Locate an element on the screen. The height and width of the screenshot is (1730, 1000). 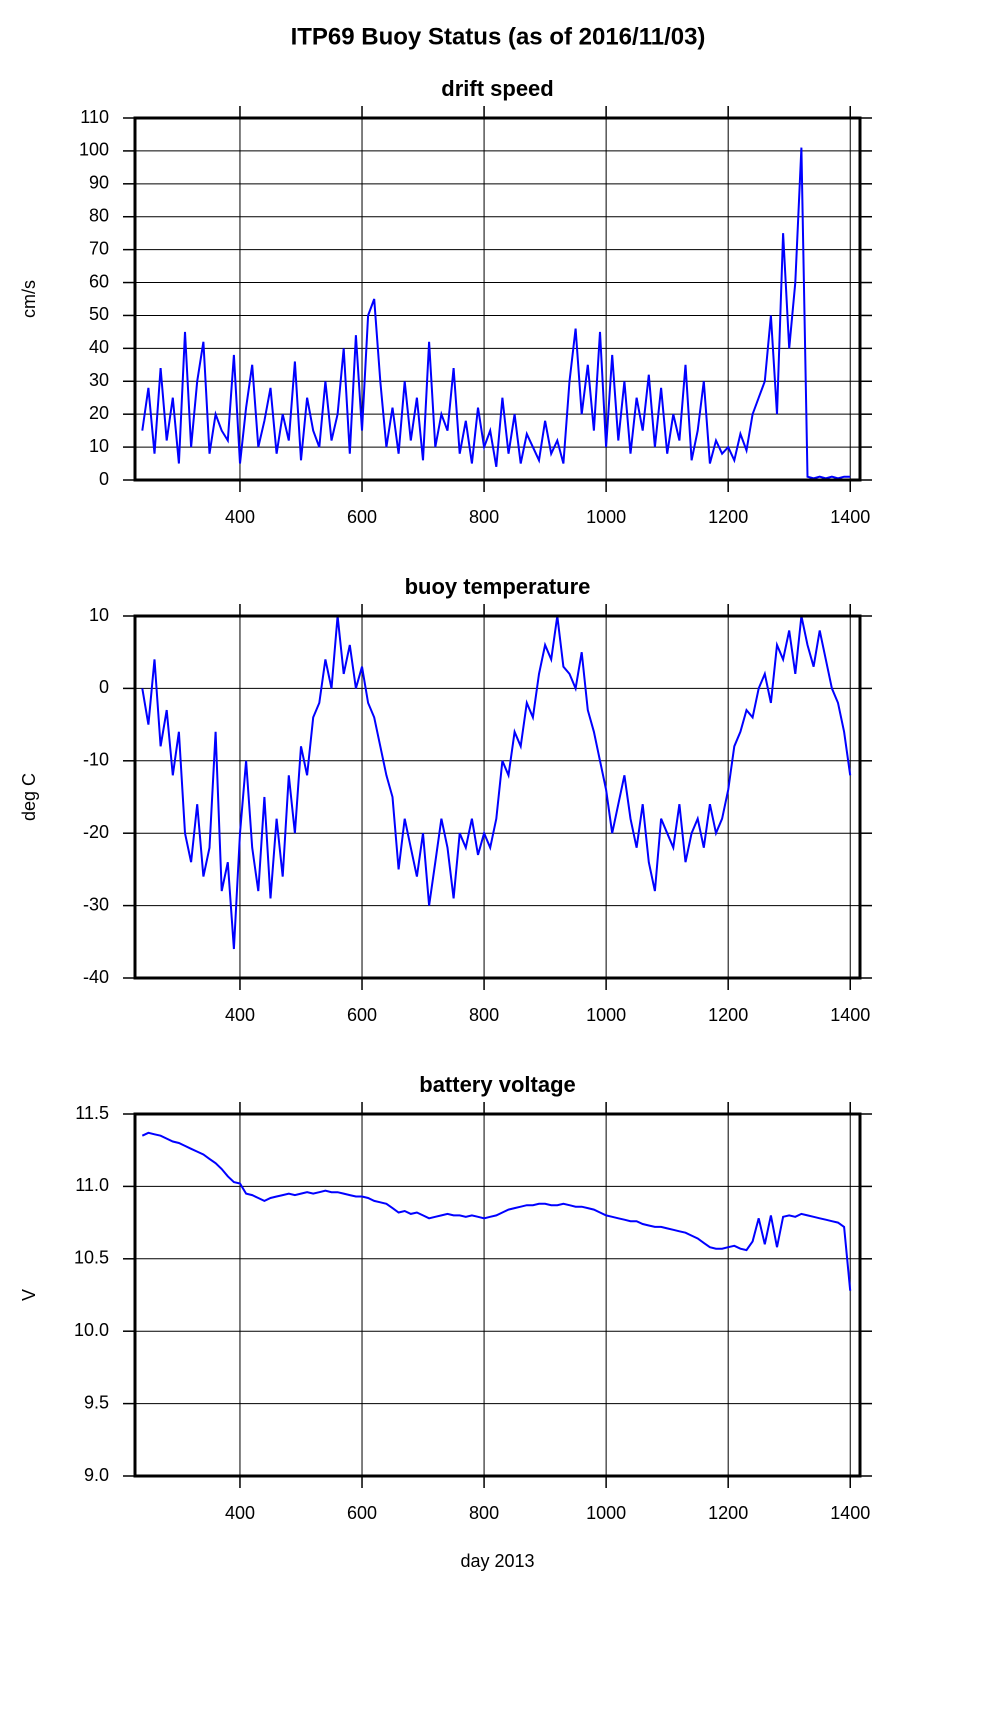
y-tick-label: 70 is located at coordinates (99, 248).